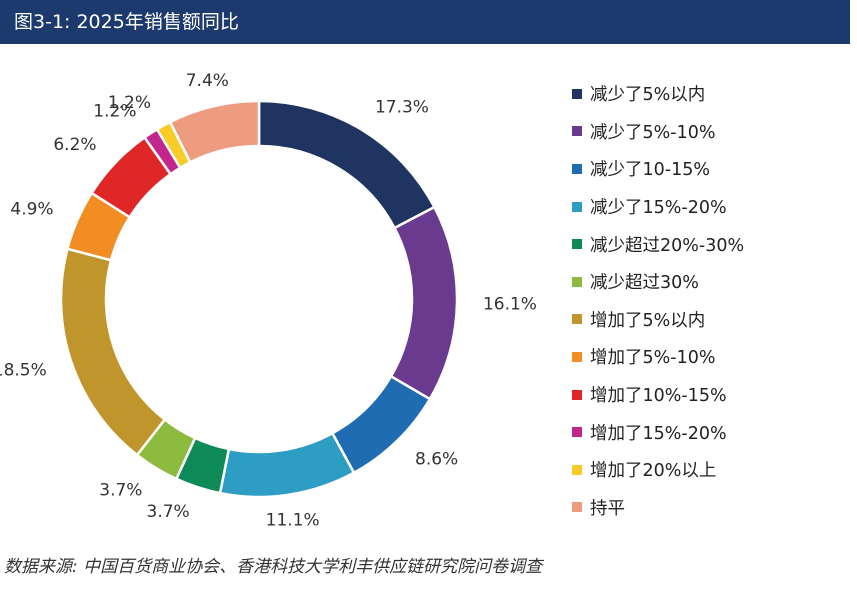 The width and height of the screenshot is (857, 589). What do you see at coordinates (31, 210) in the screenshot?
I see `slice-value-label: 4.9%` at bounding box center [31, 210].